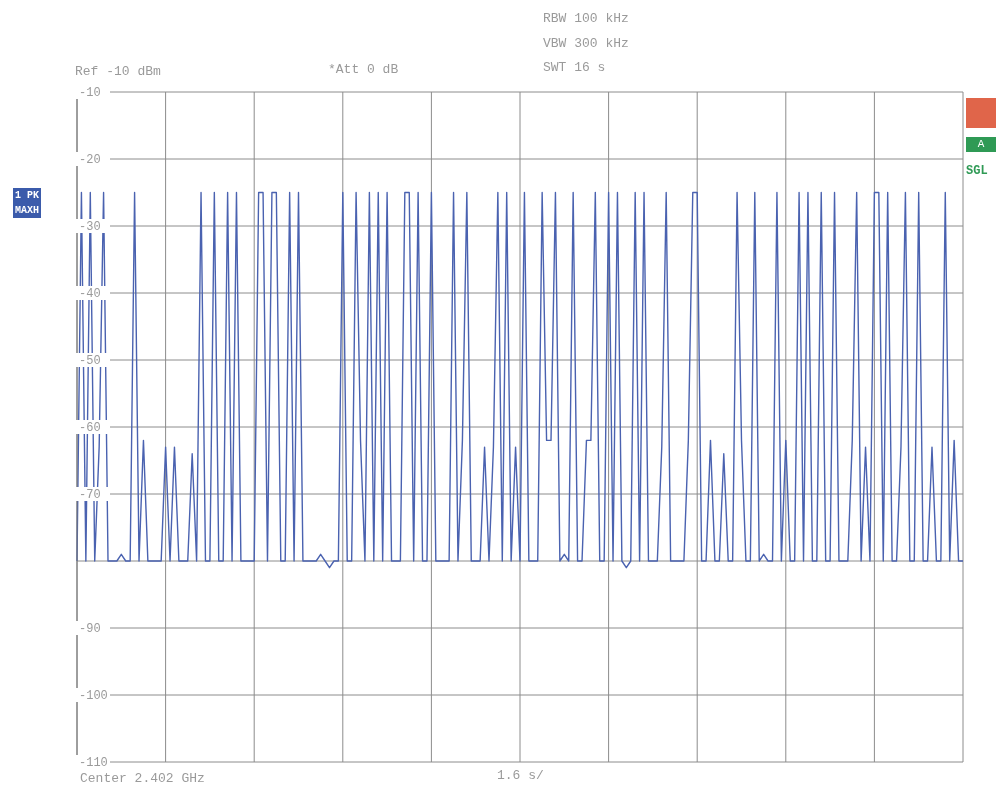  Describe the element at coordinates (90, 495) in the screenshot. I see `y-tick-label: -70` at that location.